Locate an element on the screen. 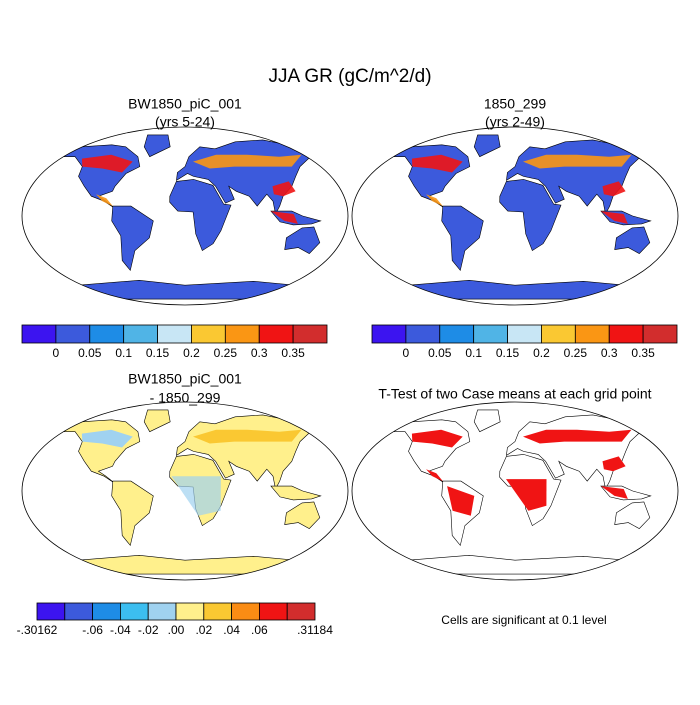  colorbar-label: .02 is located at coordinates (203, 630).